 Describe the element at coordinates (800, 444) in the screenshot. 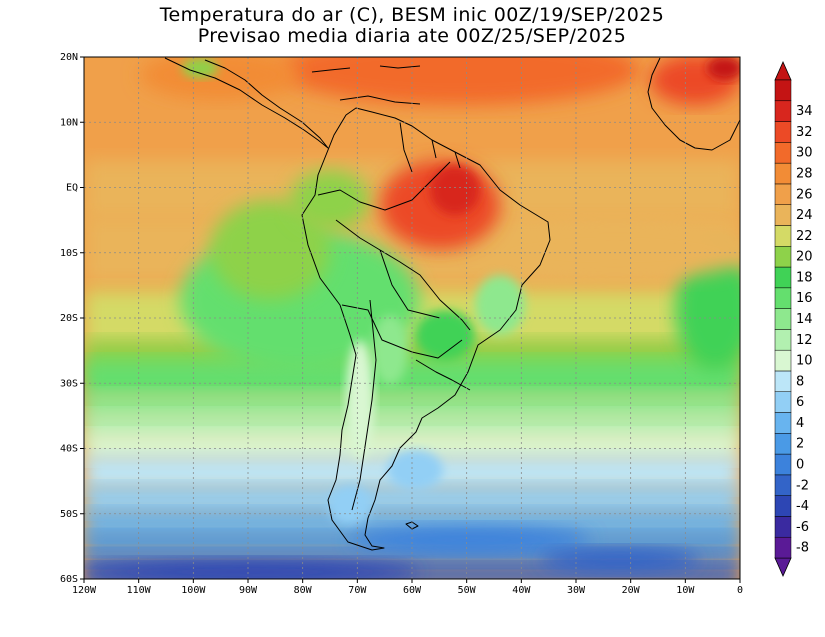

I see `colorbar-label: 2` at that location.